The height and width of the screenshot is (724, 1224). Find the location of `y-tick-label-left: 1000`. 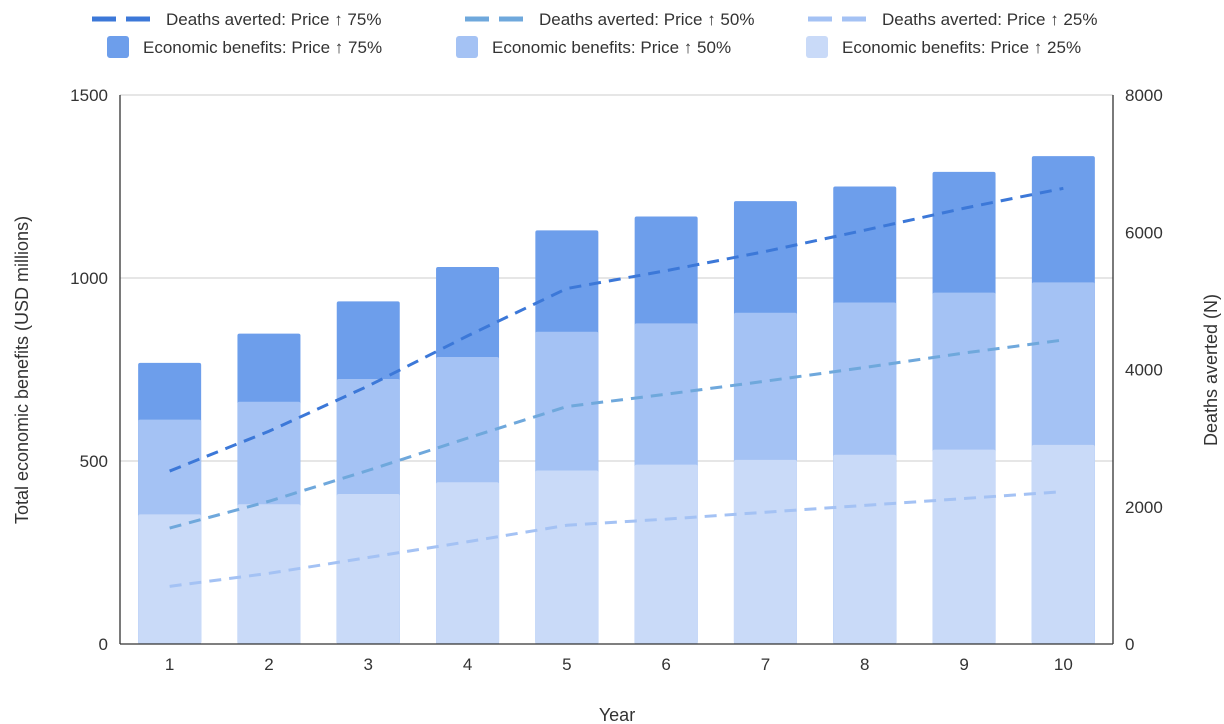

y-tick-label-left: 1000 is located at coordinates (89, 278).